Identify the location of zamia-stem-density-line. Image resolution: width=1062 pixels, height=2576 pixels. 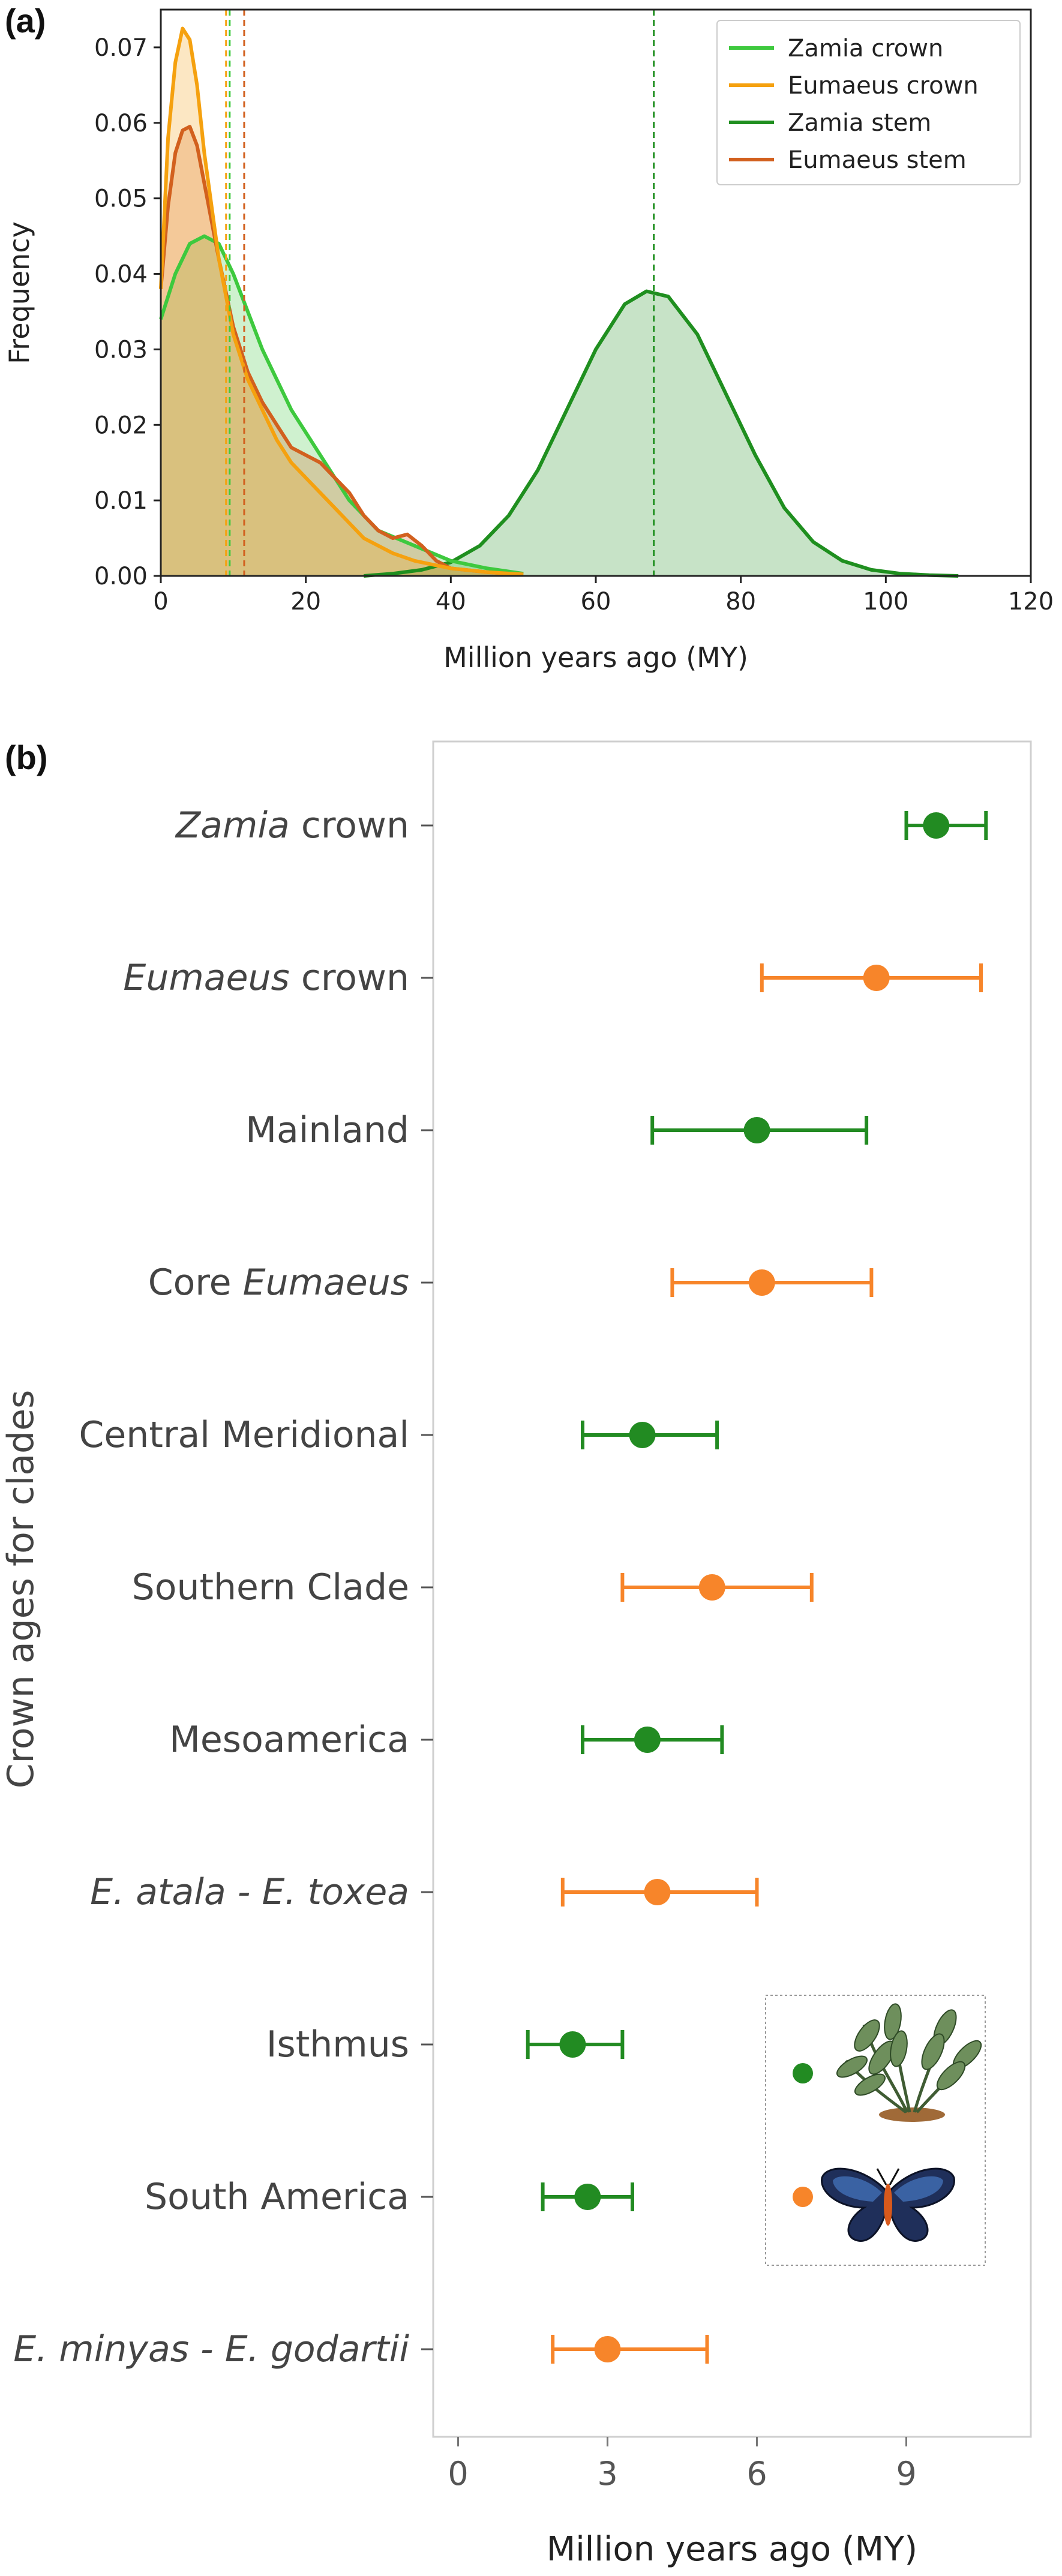
(661, 434).